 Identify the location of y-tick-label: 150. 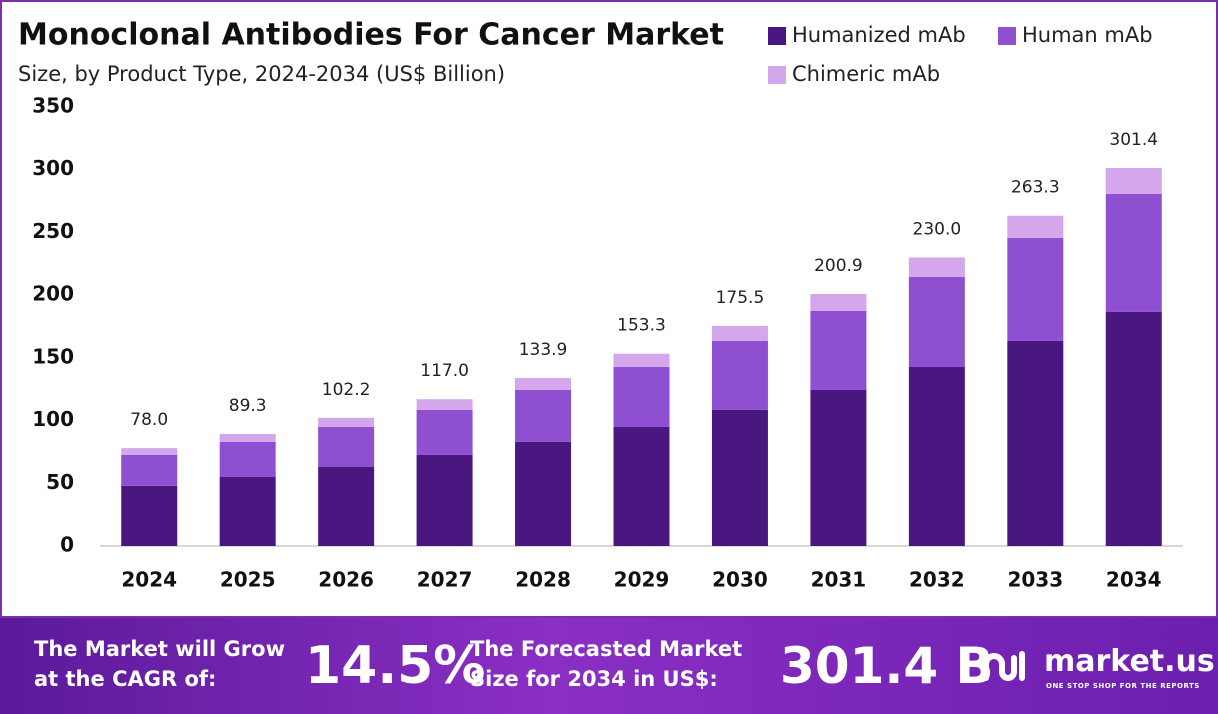
(53, 356).